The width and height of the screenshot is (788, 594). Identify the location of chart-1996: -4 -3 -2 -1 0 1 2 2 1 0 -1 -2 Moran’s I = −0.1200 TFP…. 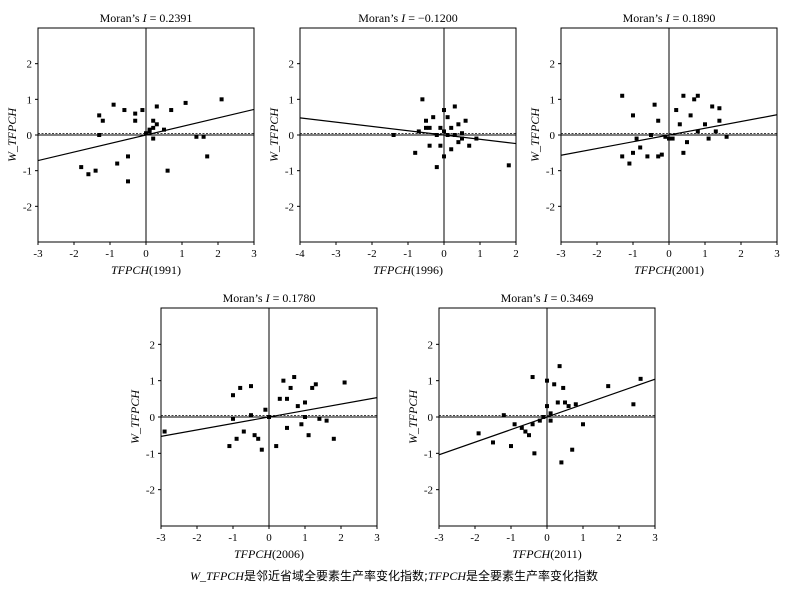
(393, 144).